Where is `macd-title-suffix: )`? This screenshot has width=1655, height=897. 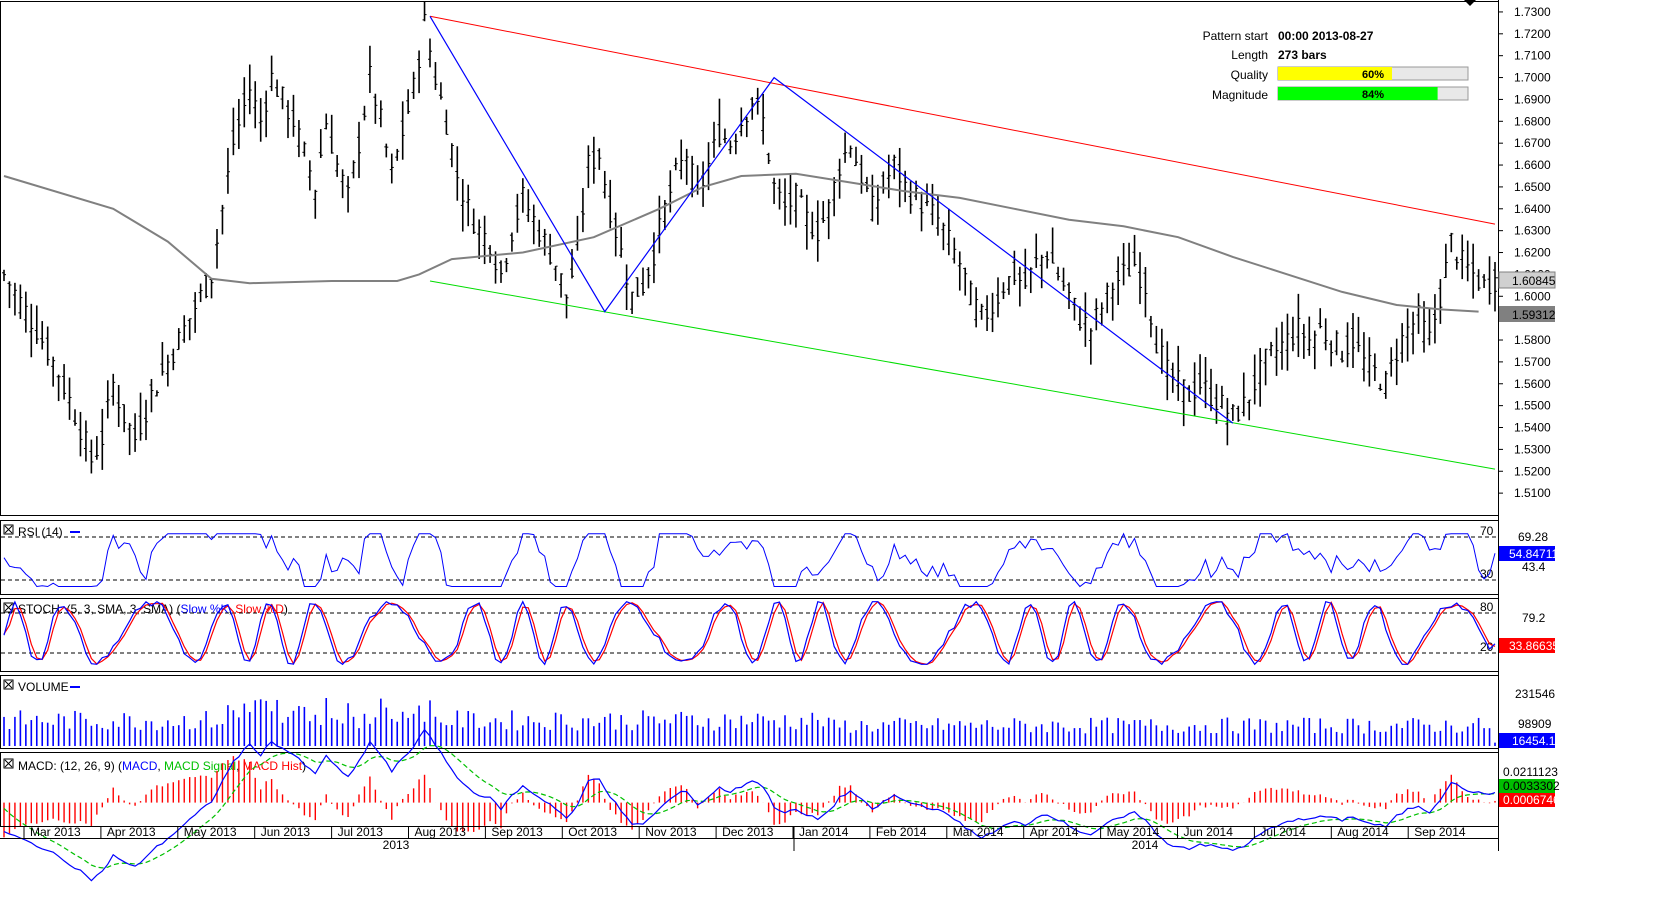 macd-title-suffix: ) is located at coordinates (304, 766).